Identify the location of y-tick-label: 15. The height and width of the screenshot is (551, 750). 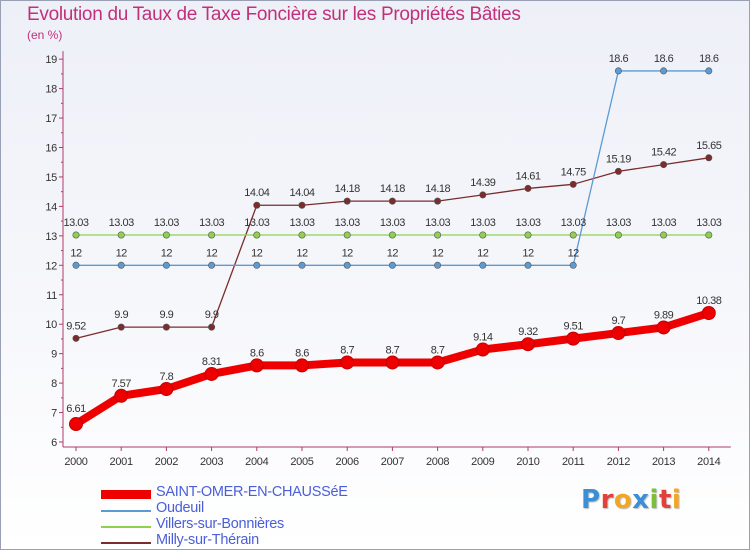
(51, 178).